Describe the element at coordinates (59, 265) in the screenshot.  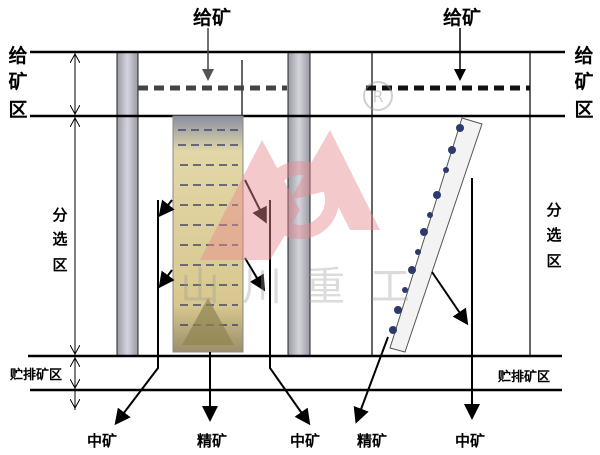
I see `sep-zone-left-3: 区` at that location.